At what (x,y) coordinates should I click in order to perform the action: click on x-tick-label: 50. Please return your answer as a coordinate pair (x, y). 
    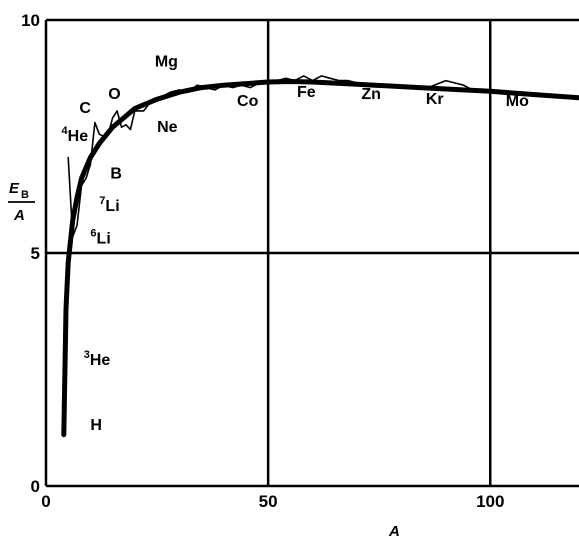
    Looking at the image, I should click on (268, 501).